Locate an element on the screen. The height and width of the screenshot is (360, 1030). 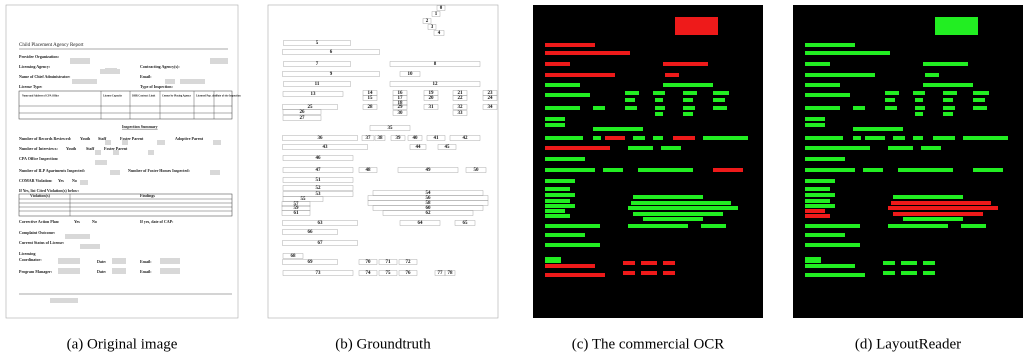
order-label: 8 is located at coordinates (435, 64).